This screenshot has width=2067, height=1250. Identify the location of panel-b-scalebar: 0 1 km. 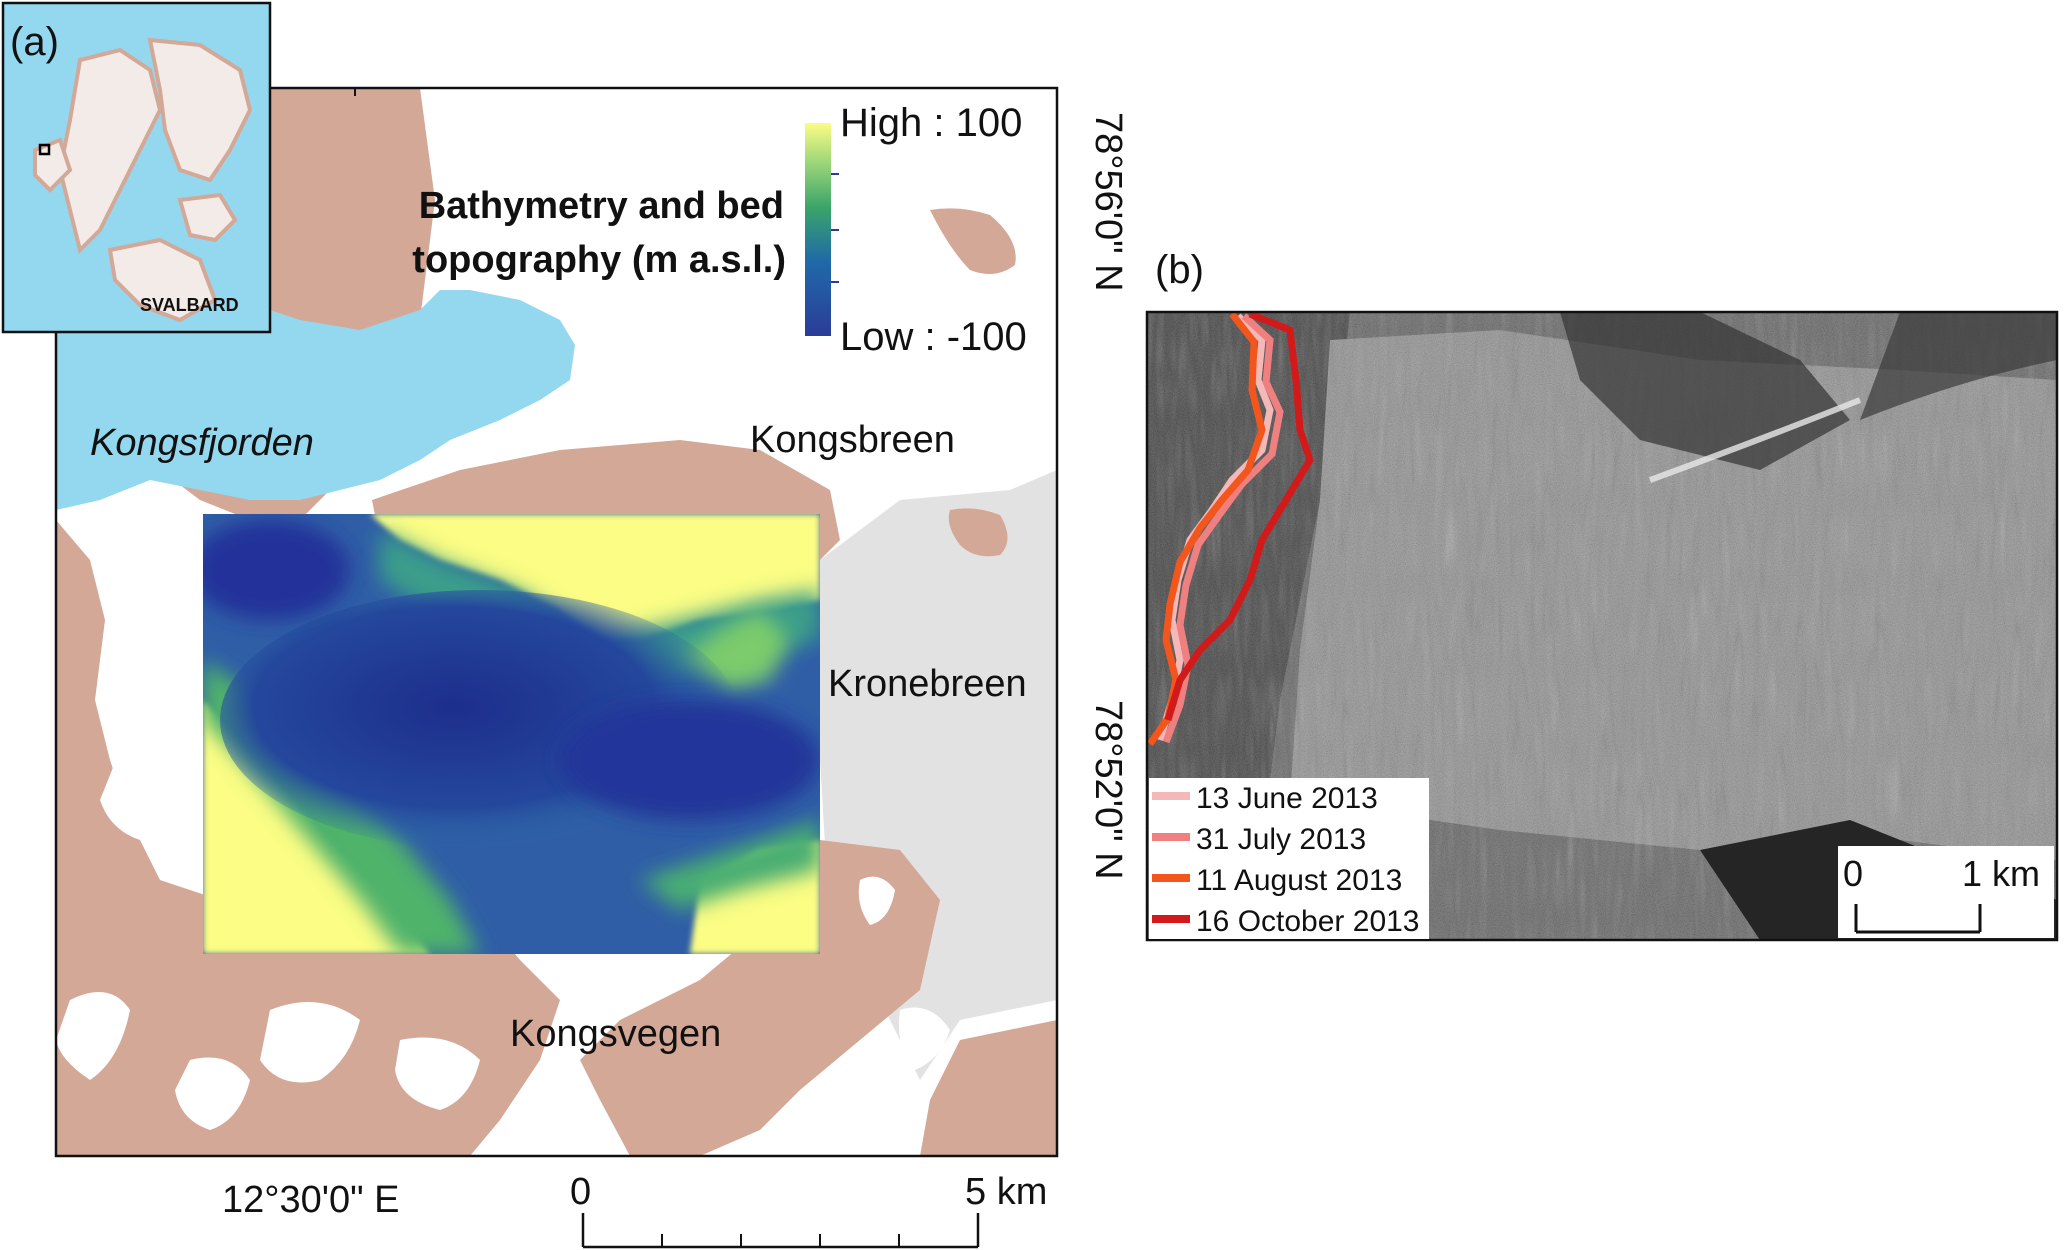
(1946, 892).